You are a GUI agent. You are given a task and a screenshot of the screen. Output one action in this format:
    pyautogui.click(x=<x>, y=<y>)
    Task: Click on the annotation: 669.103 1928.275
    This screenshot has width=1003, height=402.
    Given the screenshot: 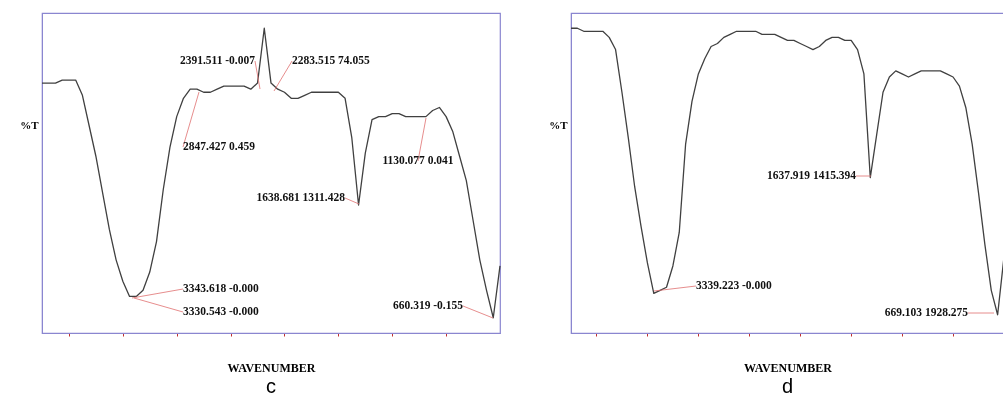 What is the action you would take?
    pyautogui.click(x=926, y=312)
    